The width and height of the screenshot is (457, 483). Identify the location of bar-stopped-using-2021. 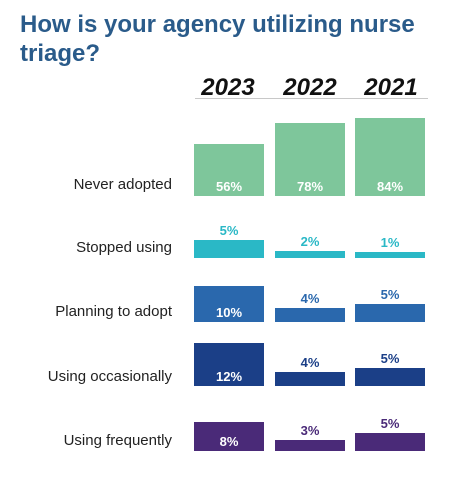
(390, 255).